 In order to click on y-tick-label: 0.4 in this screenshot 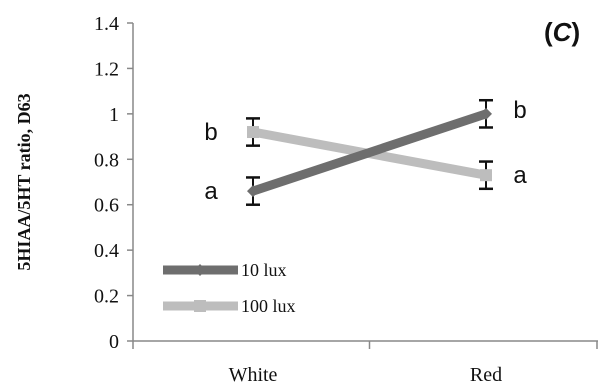, I will do `click(106, 251)`.